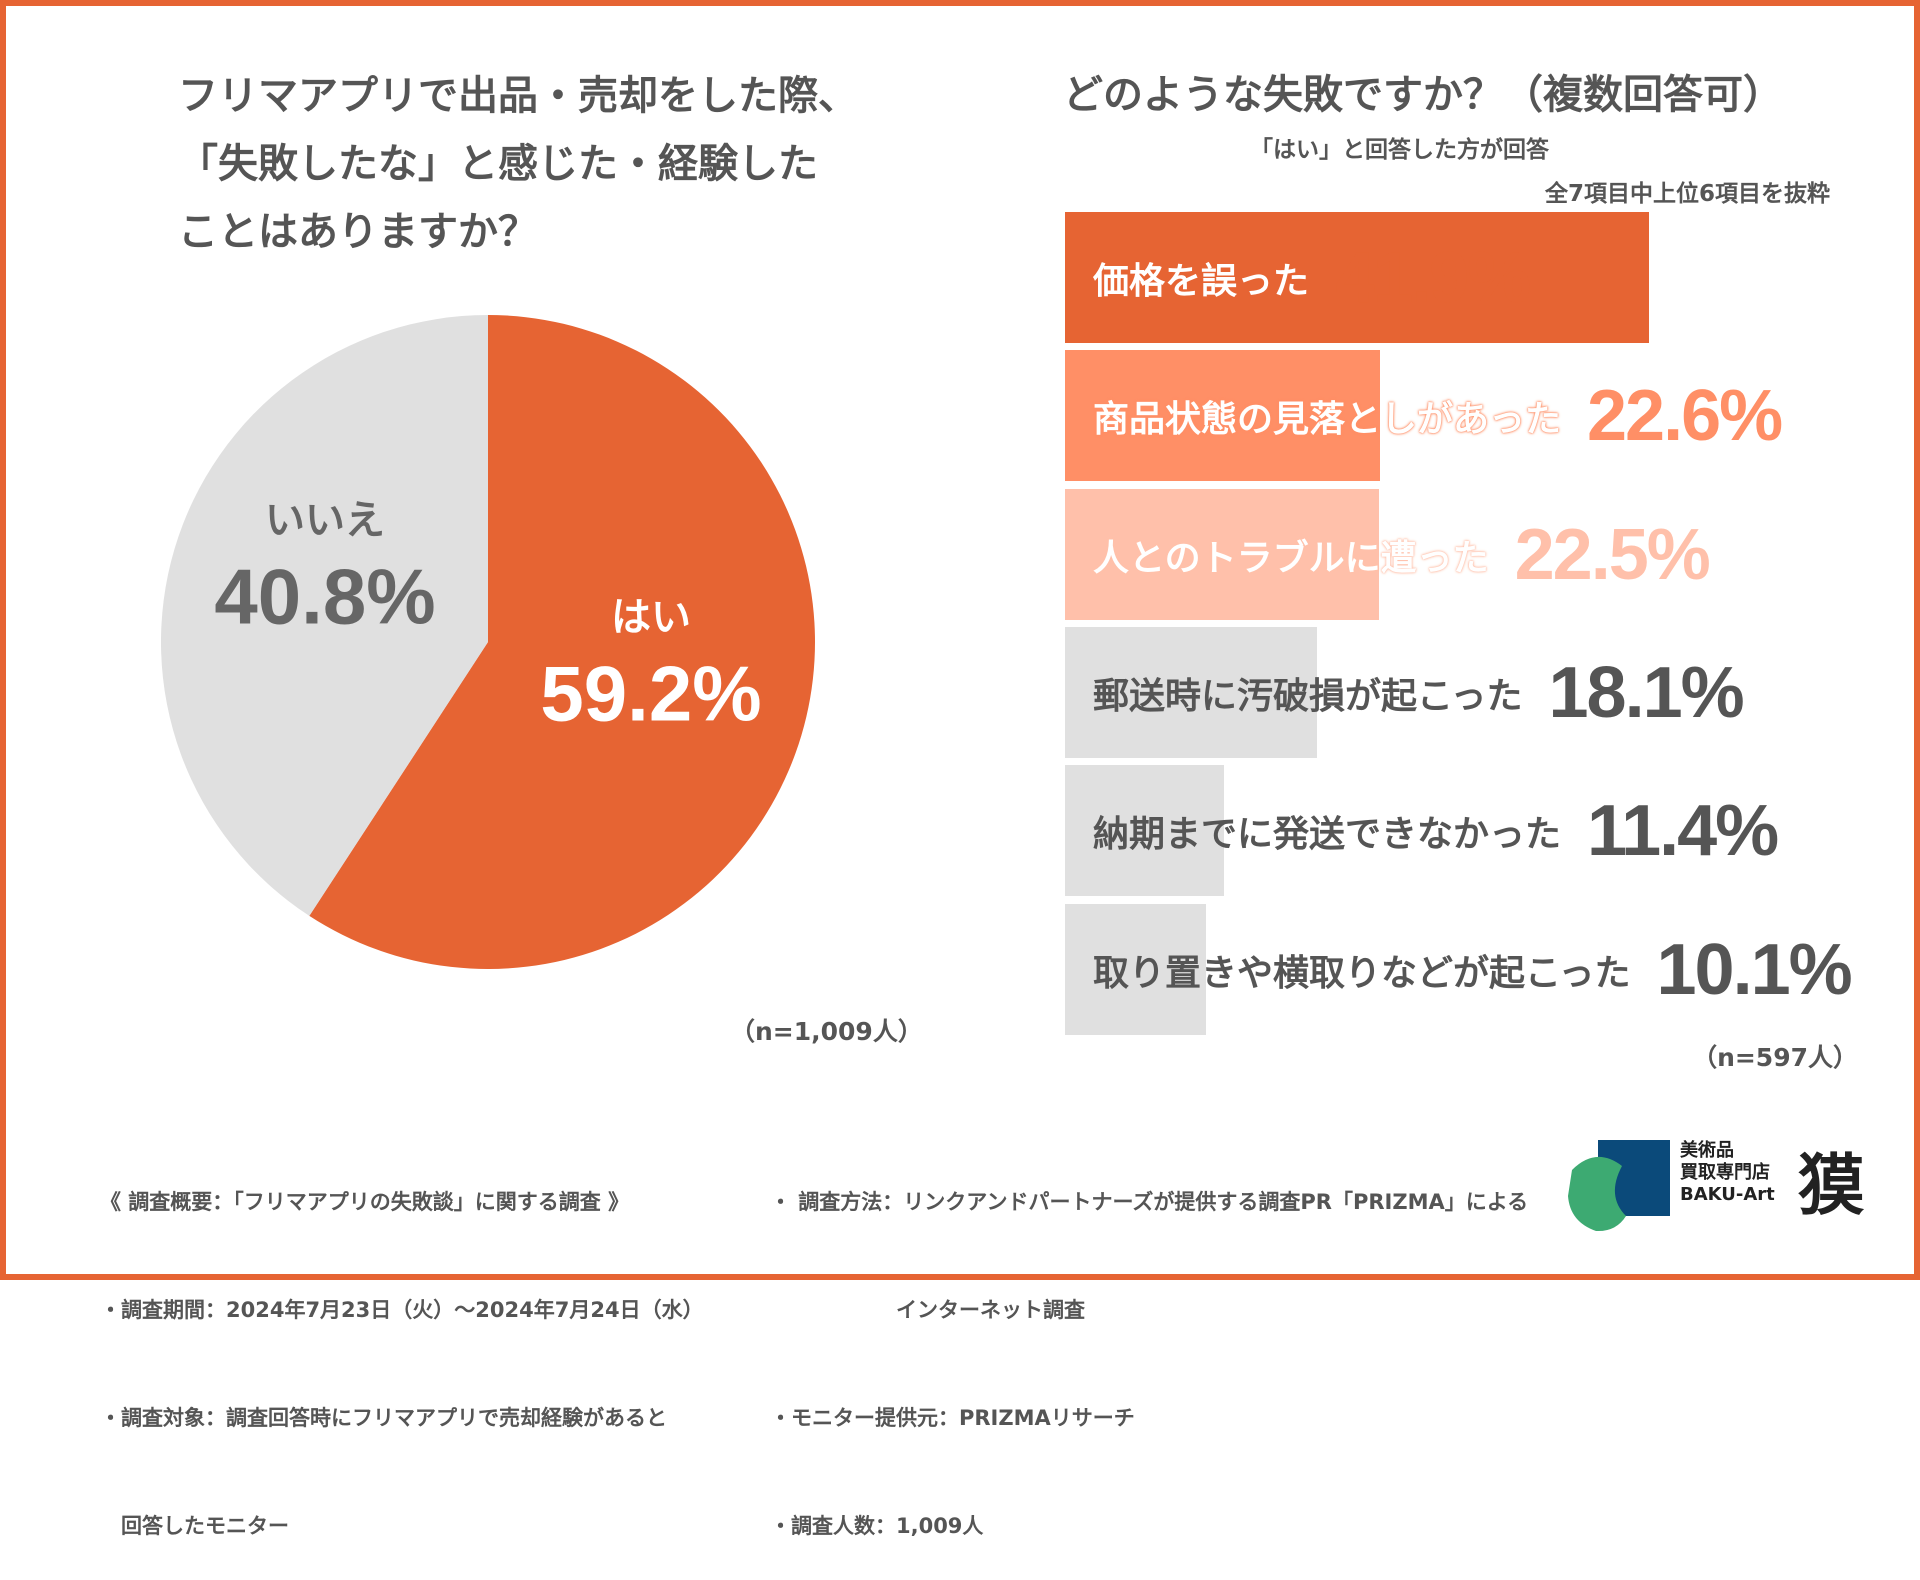  What do you see at coordinates (1707, 1150) in the screenshot?
I see `logo-line: 美術品` at bounding box center [1707, 1150].